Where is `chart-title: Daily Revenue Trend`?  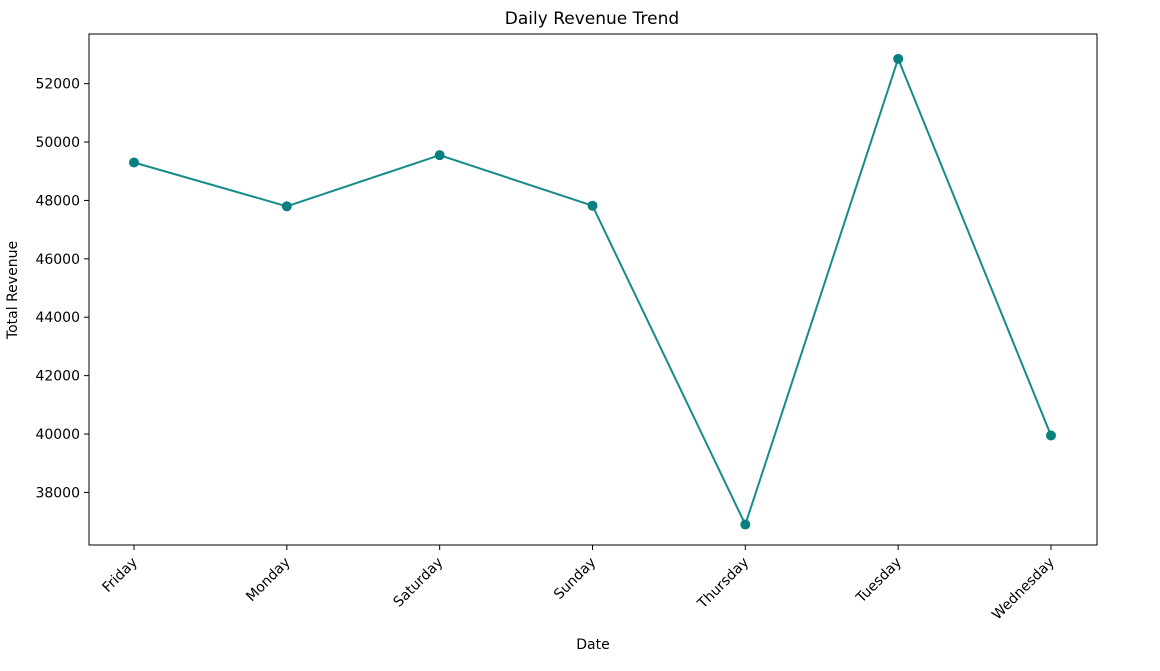 chart-title: Daily Revenue Trend is located at coordinates (592, 19).